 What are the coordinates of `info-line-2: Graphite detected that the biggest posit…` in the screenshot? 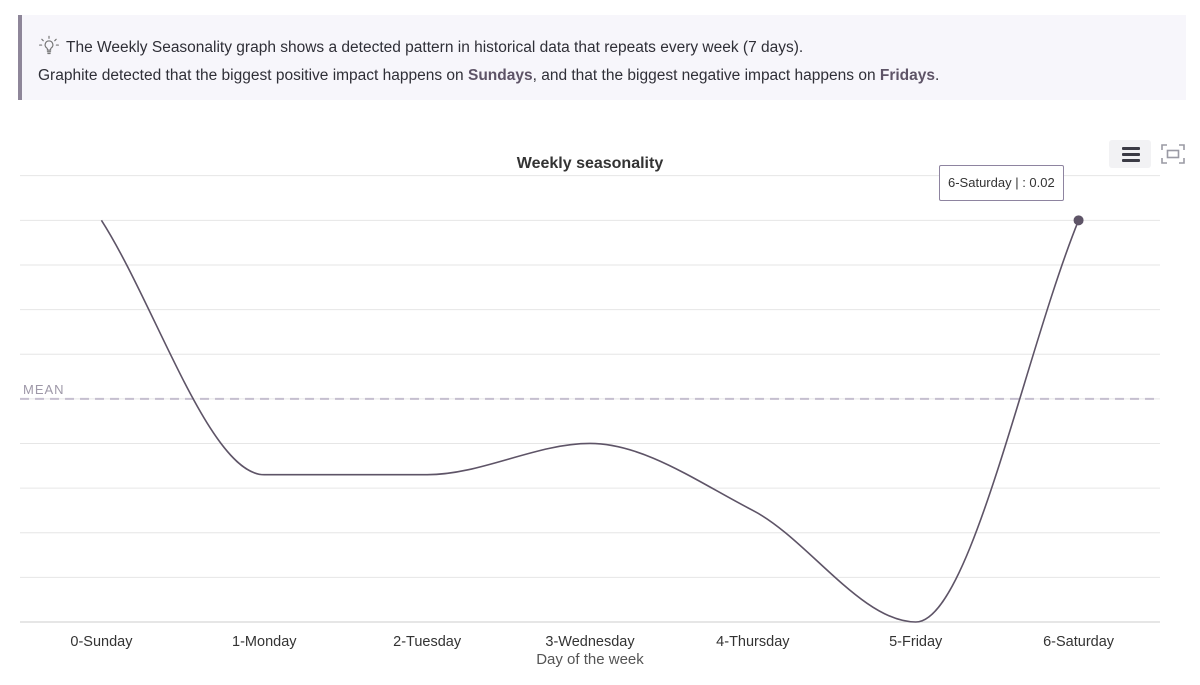 It's located at (612, 76).